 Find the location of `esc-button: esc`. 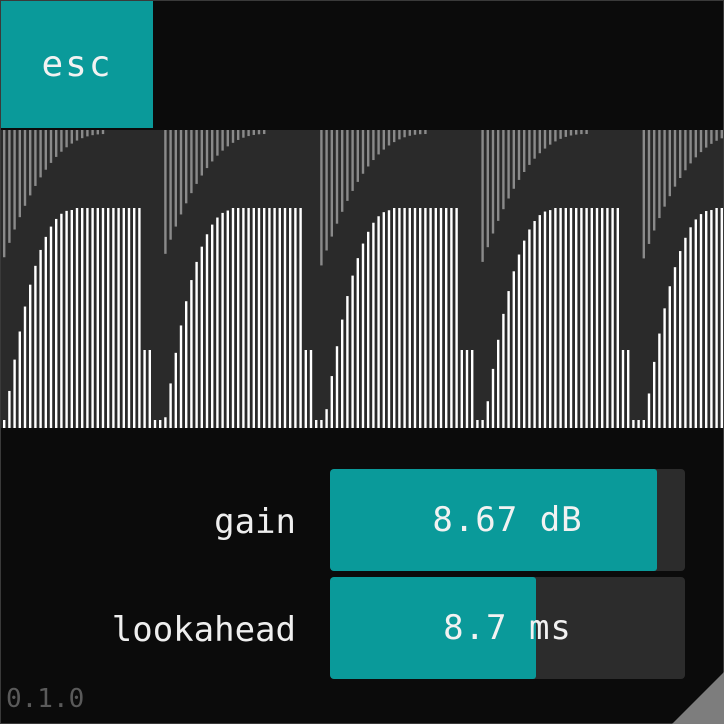

esc-button: esc is located at coordinates (77, 64).